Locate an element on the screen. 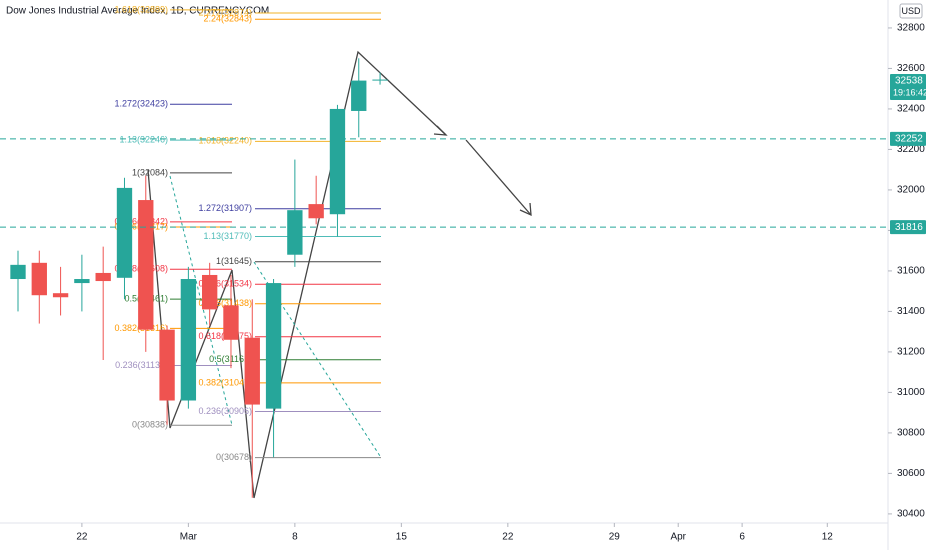  currency-box is located at coordinates (911, 11).